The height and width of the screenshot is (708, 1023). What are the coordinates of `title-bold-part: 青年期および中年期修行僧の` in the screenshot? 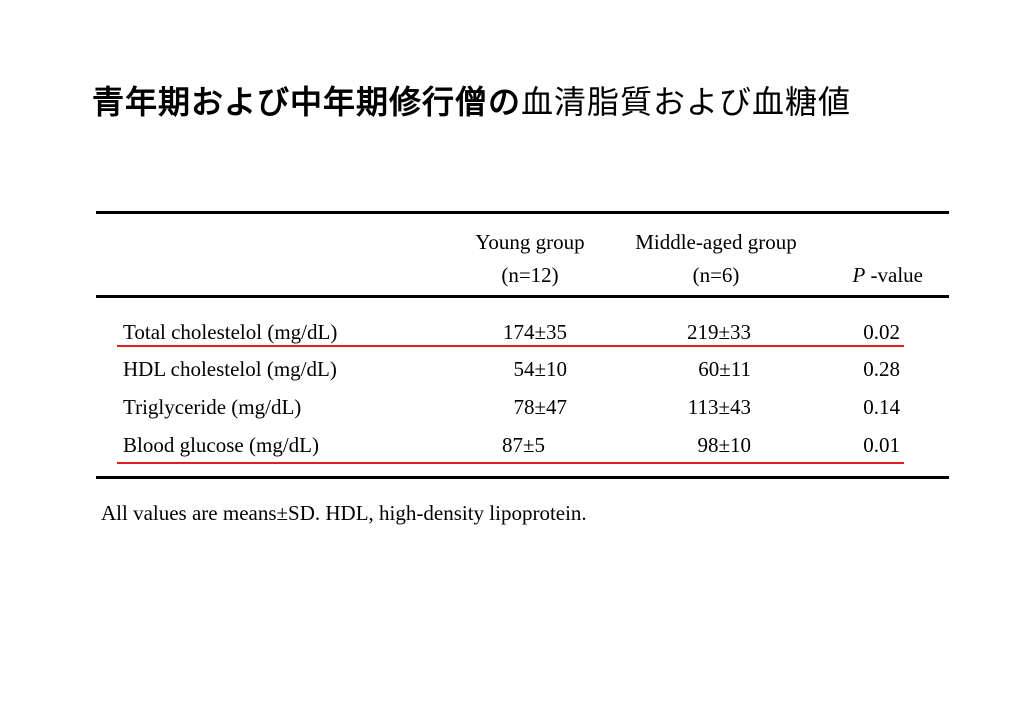 It's located at (307, 102).